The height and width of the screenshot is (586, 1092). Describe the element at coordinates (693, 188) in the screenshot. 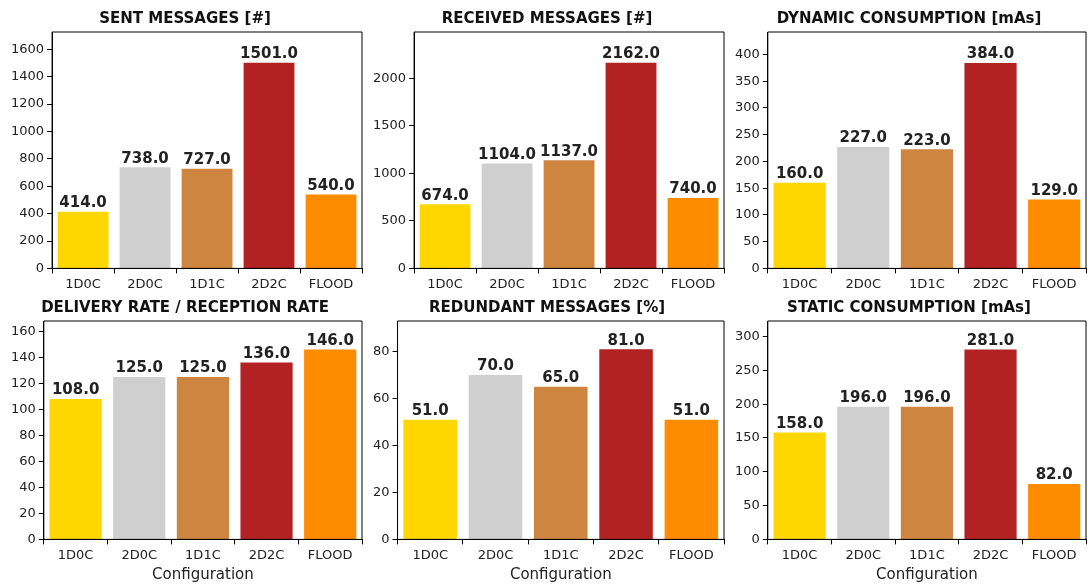

I see `data-label: 740.0` at that location.